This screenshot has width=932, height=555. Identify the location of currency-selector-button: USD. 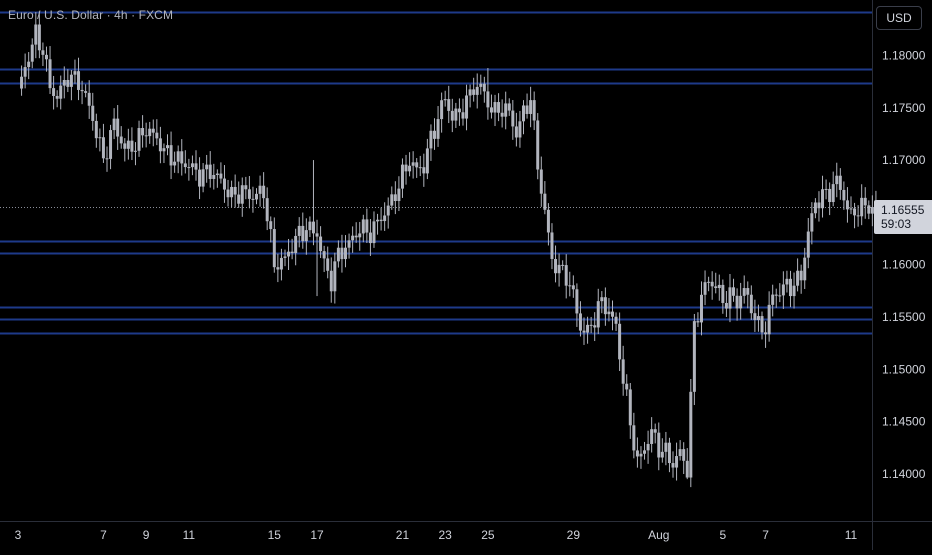
(899, 18).